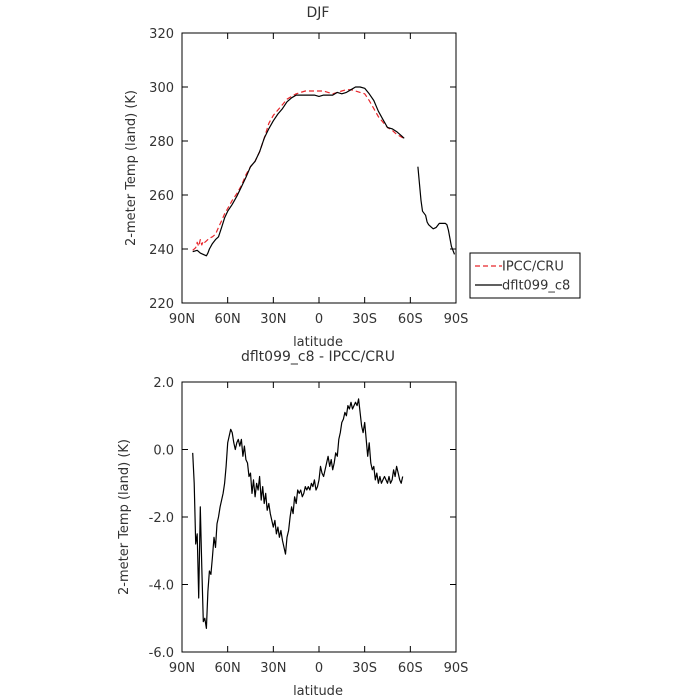  What do you see at coordinates (318, 13) in the screenshot?
I see `chart-title: DJF` at bounding box center [318, 13].